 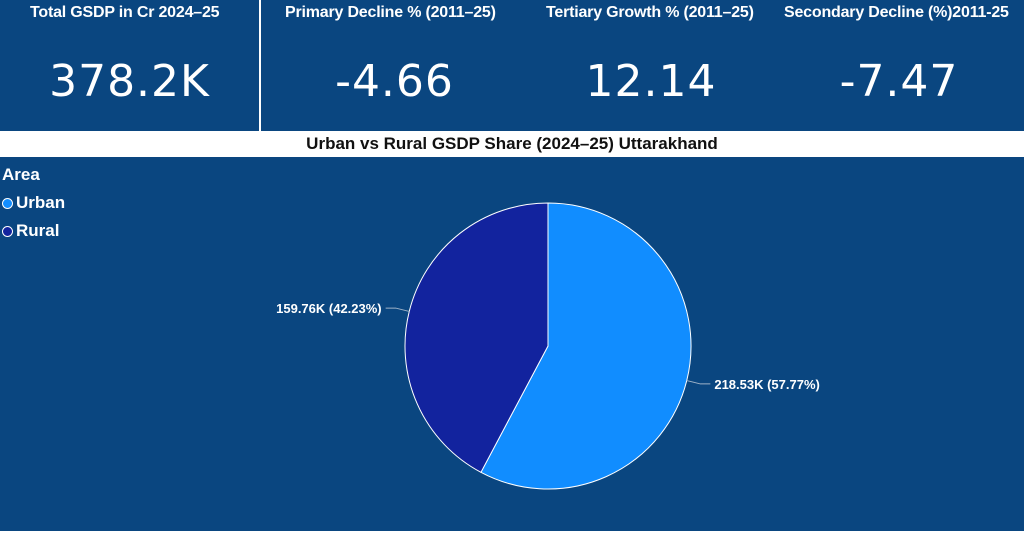 I want to click on kpi-card-tertiary-growth: Tertiary Growth % (2011–25) 12.14, so click(x=651, y=65).